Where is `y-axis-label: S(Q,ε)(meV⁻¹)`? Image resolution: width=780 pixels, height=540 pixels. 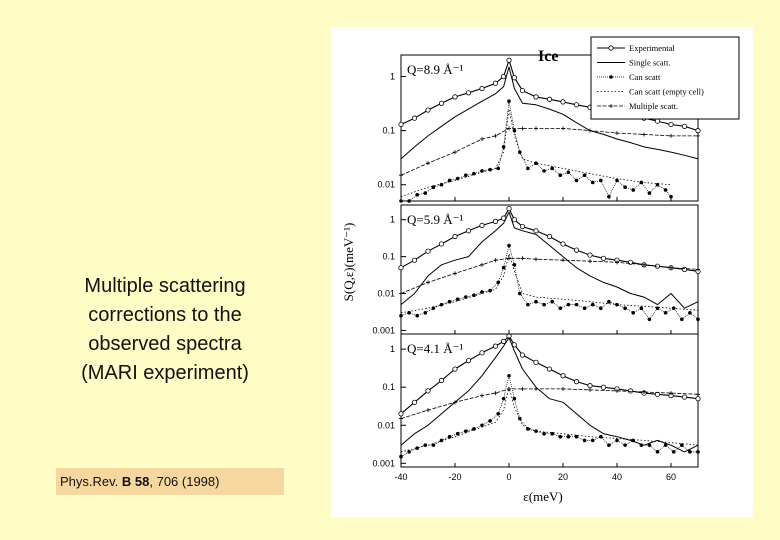 y-axis-label: S(Q,ε)(meV⁻¹) is located at coordinates (348, 262).